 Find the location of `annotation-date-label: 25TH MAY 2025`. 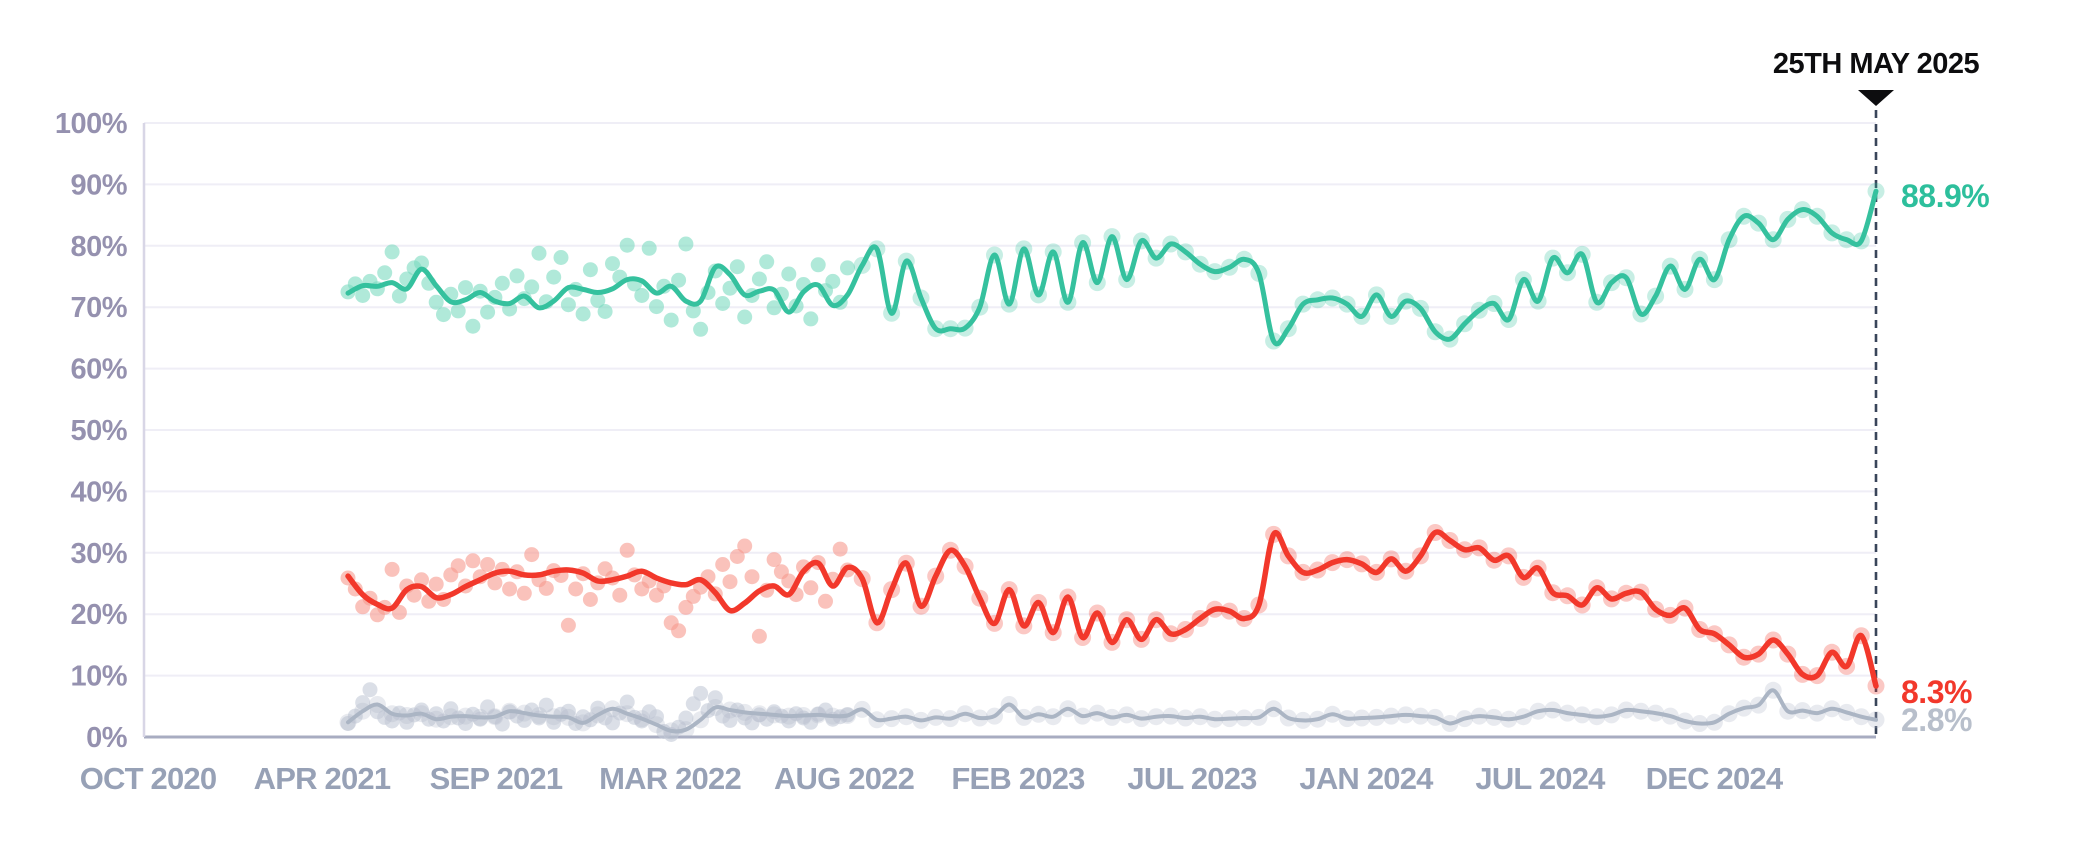

annotation-date-label: 25TH MAY 2025 is located at coordinates (1876, 64).